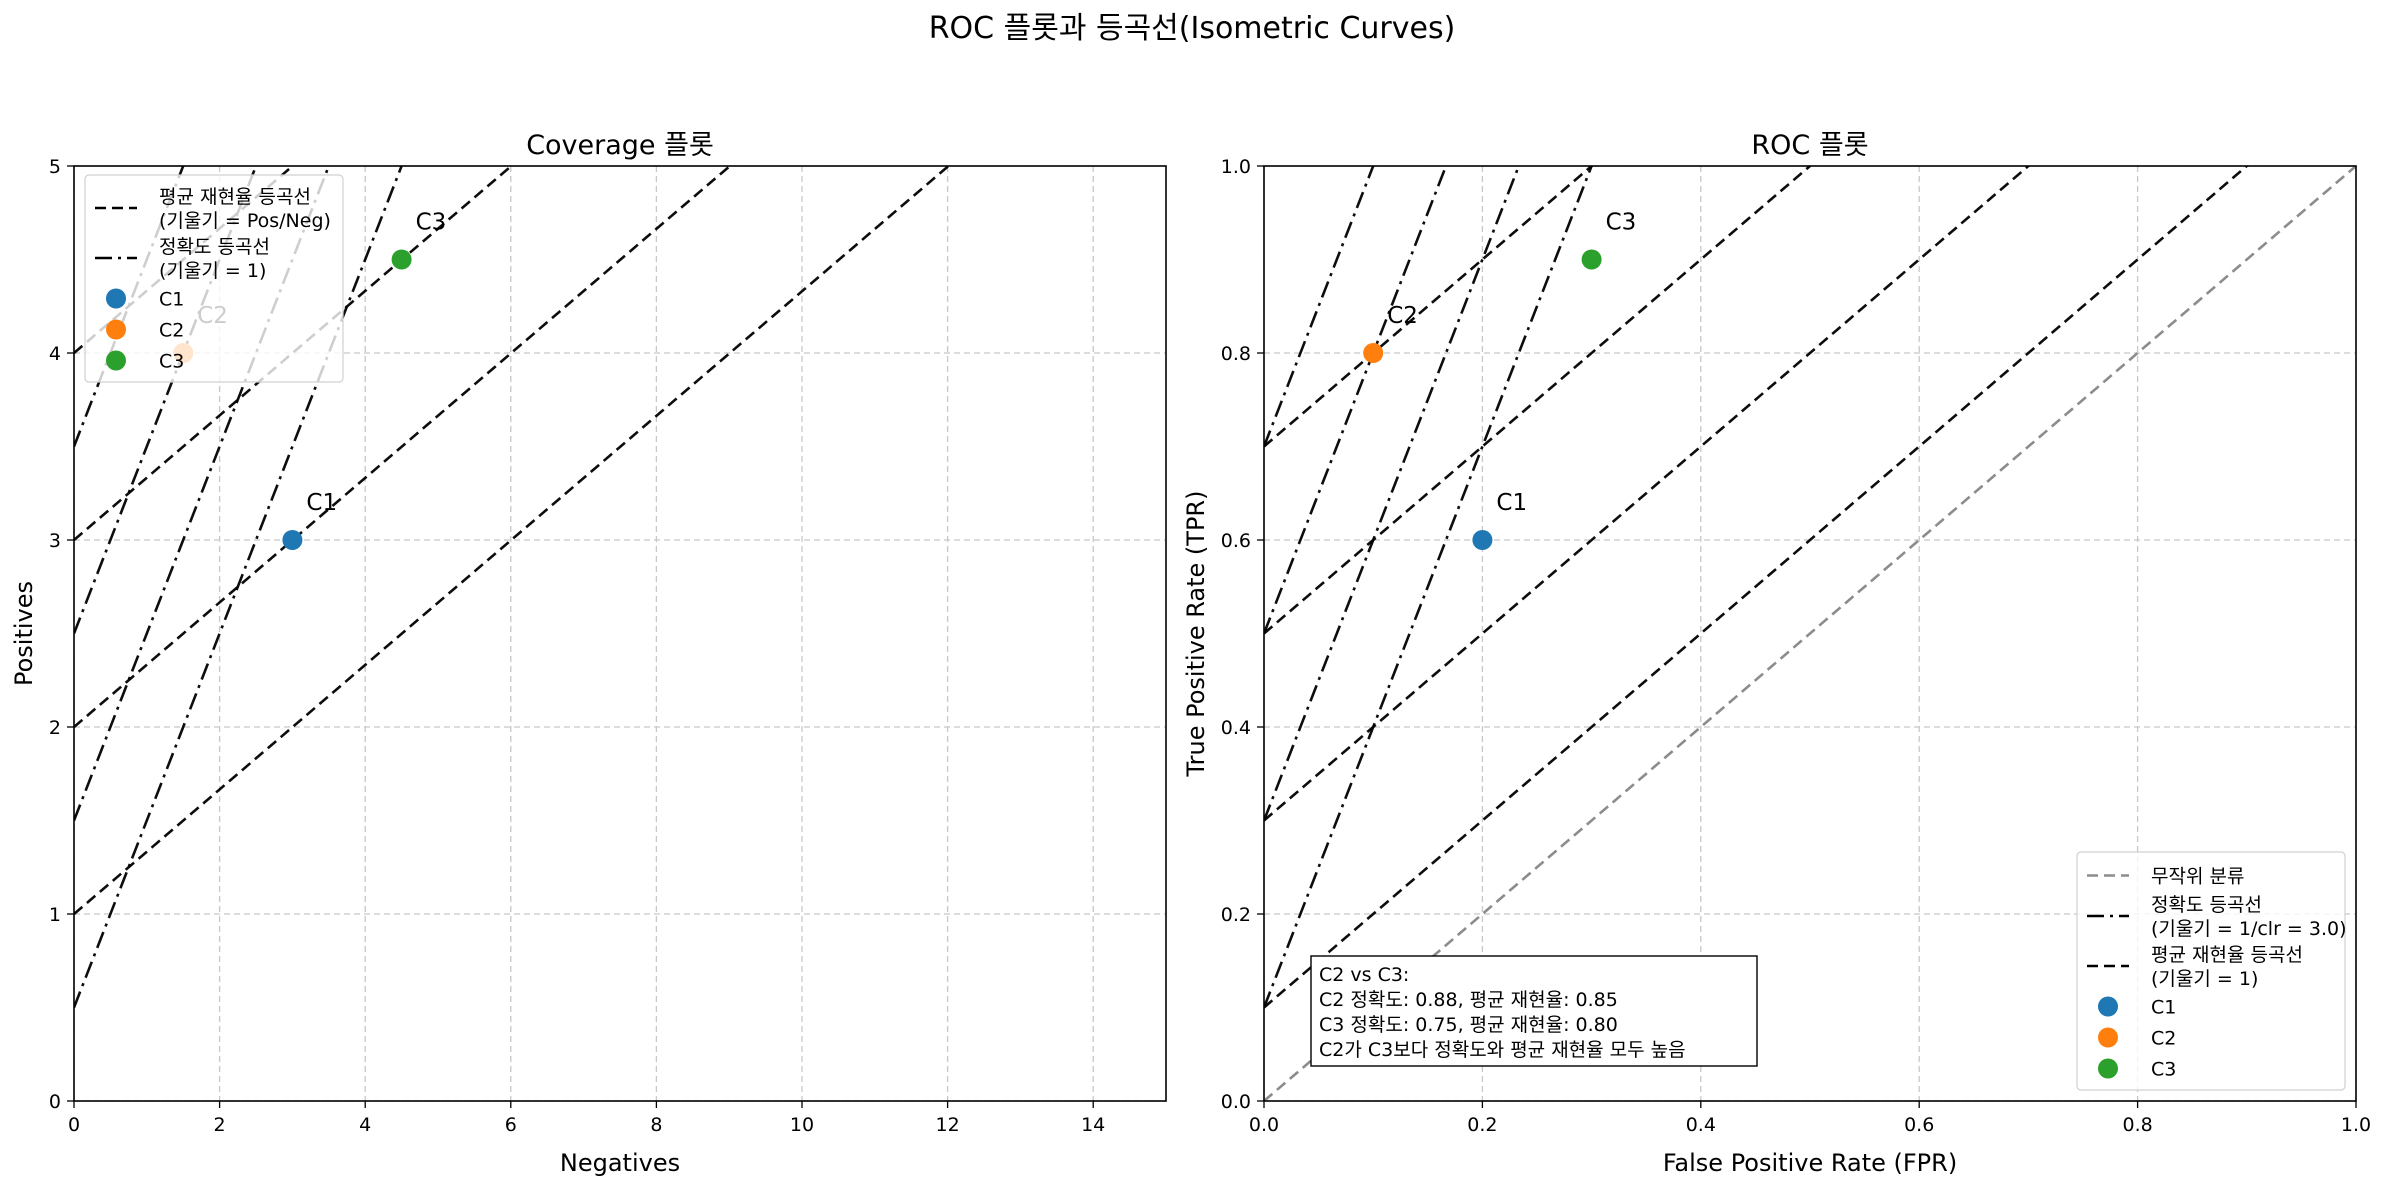 This screenshot has width=2384, height=1189. What do you see at coordinates (1236, 915) in the screenshot?
I see `y-tick-label: 0.2` at bounding box center [1236, 915].